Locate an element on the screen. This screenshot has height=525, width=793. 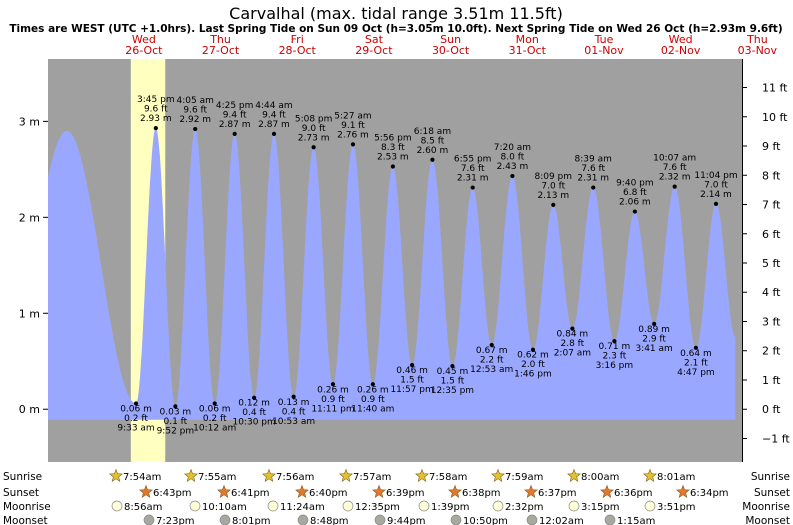
low-tide-label: 3:16 pm is located at coordinates (615, 366).